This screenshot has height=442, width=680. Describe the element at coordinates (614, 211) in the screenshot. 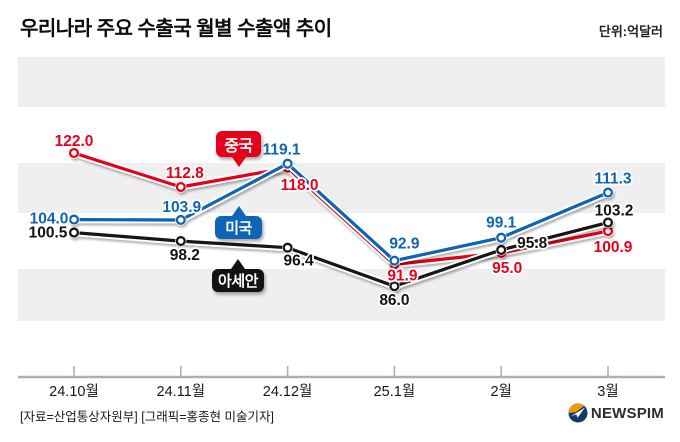

I see `value-label-asean: 103.2` at that location.